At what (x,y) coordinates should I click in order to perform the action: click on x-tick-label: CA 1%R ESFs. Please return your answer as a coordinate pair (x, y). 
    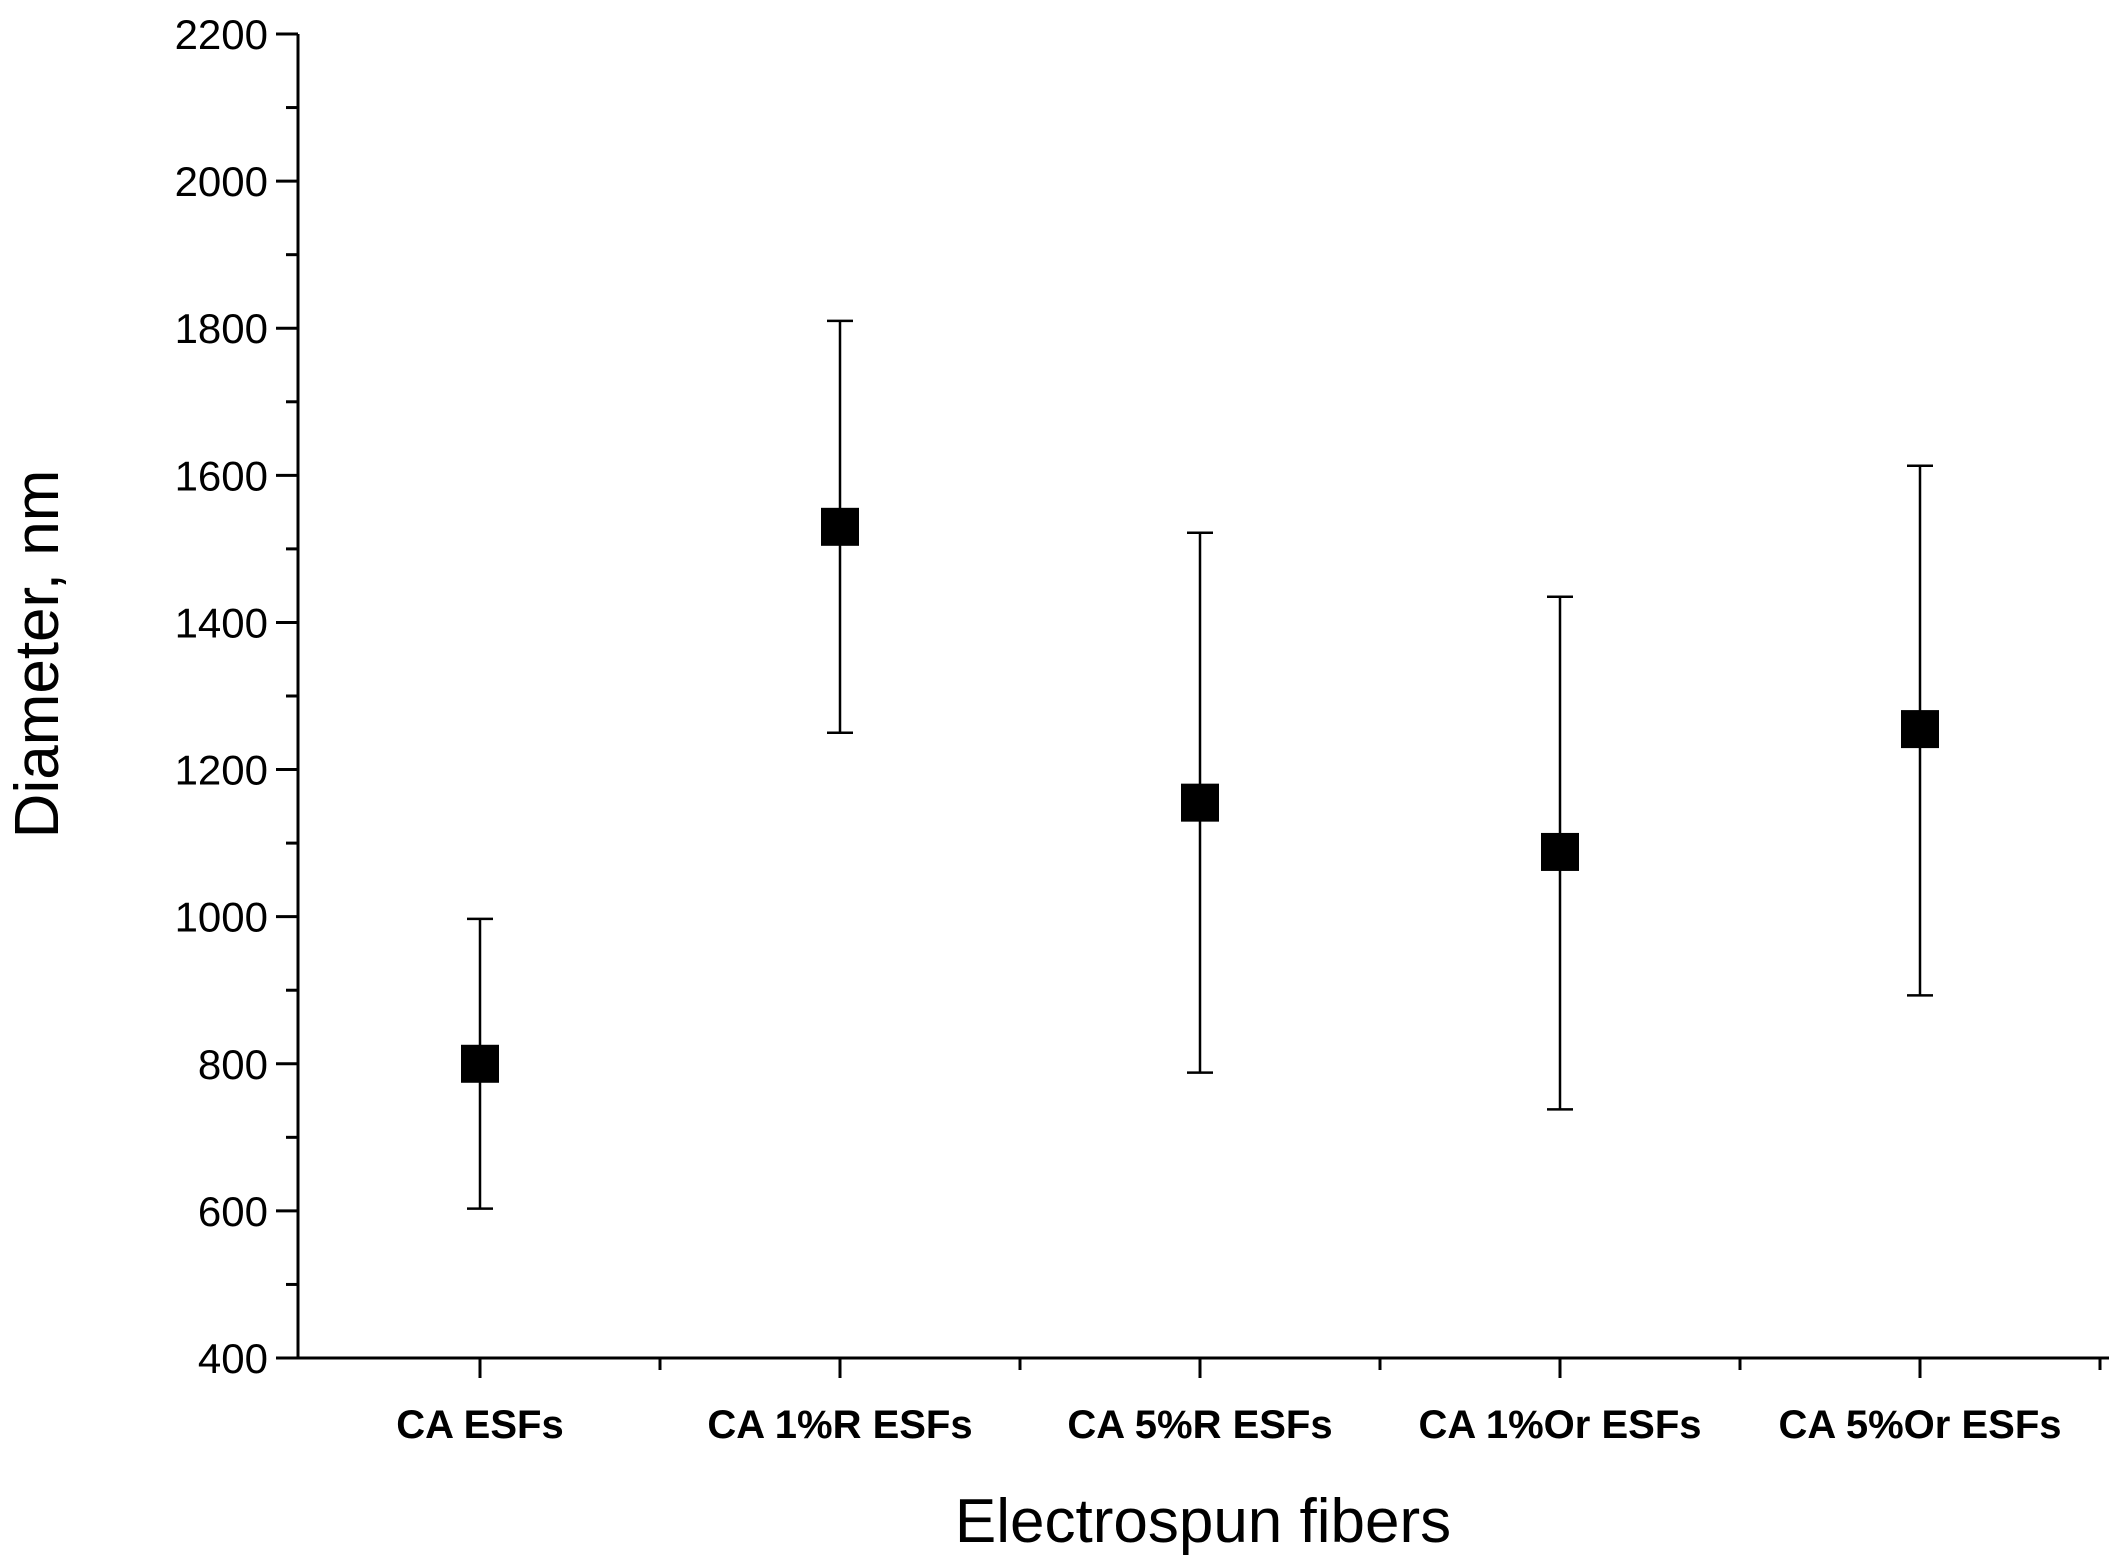
    Looking at the image, I should click on (839, 1425).